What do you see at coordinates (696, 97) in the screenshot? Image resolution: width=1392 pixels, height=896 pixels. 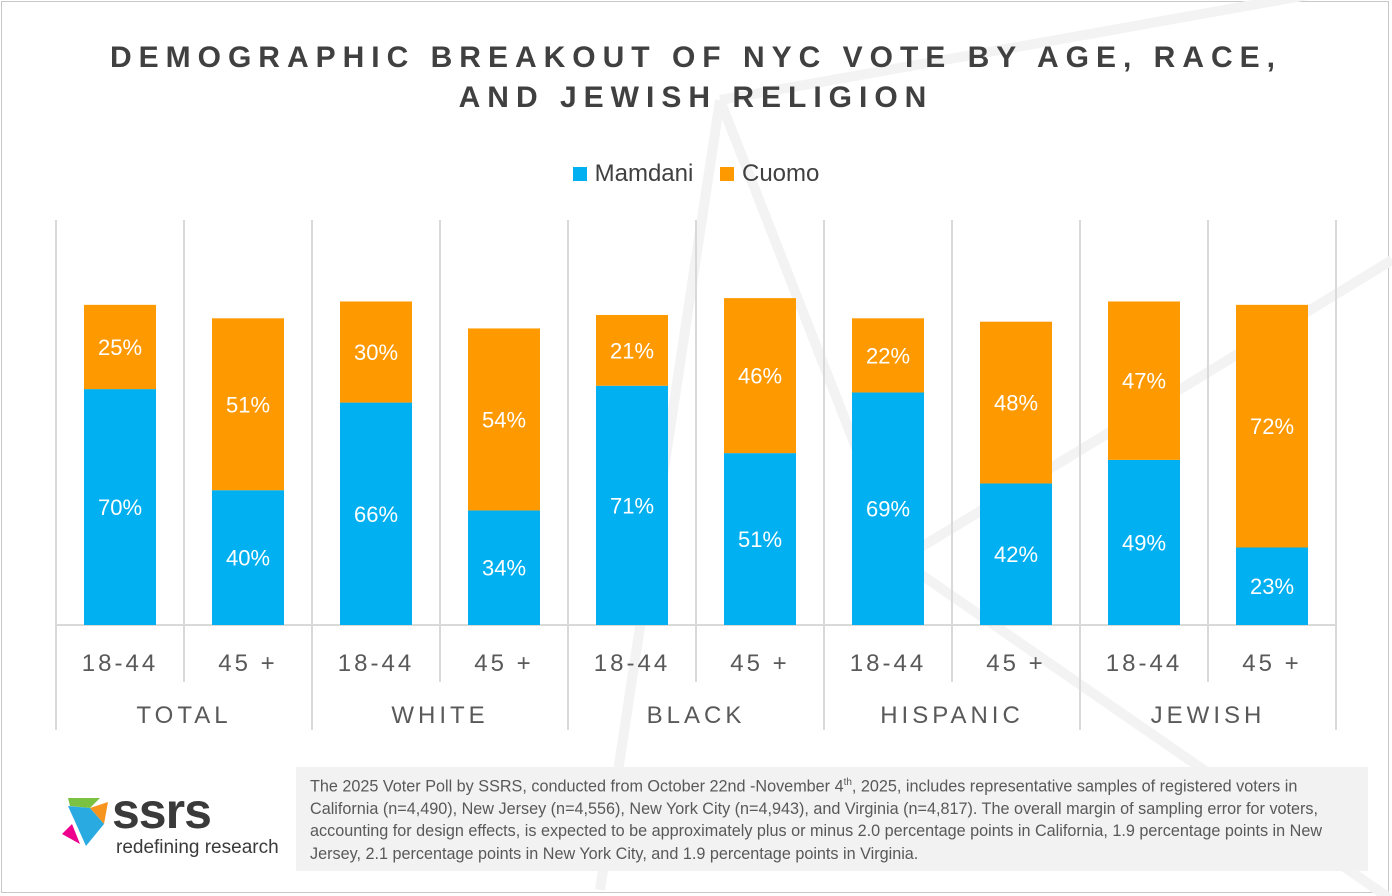 I see `title-line-2: AND JEWISH RELIGION` at bounding box center [696, 97].